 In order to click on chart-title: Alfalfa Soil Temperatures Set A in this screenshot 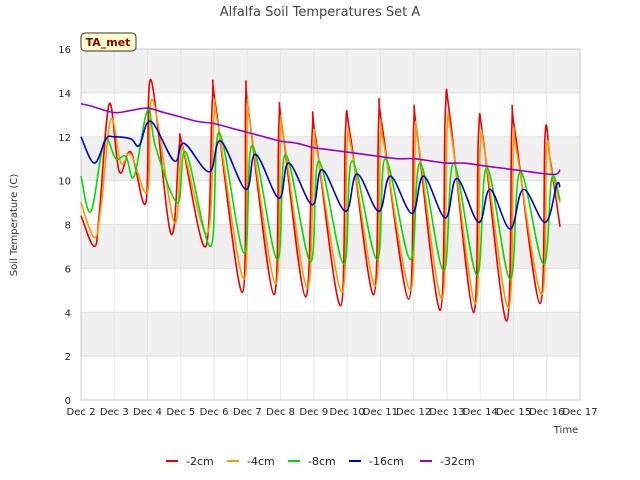, I will do `click(320, 12)`.